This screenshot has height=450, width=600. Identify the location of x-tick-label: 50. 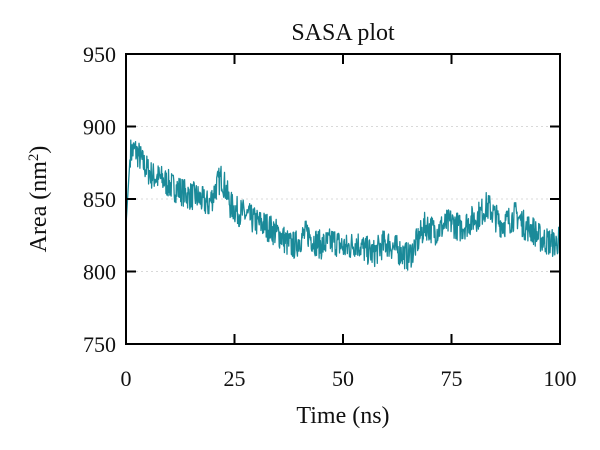
(343, 378).